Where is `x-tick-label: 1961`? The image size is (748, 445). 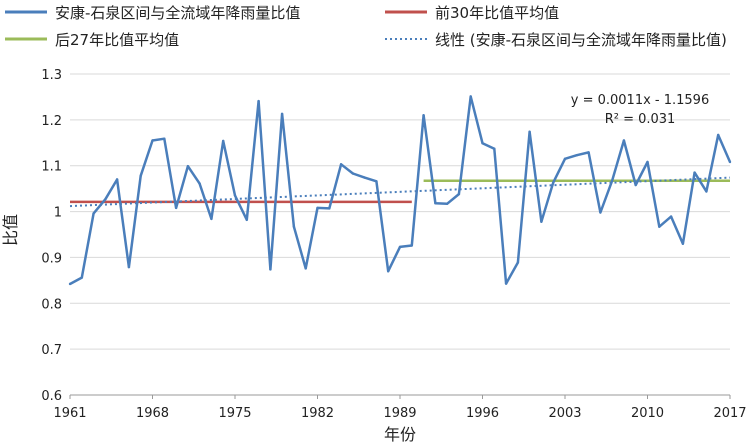
x-tick-label: 1961 is located at coordinates (69, 413).